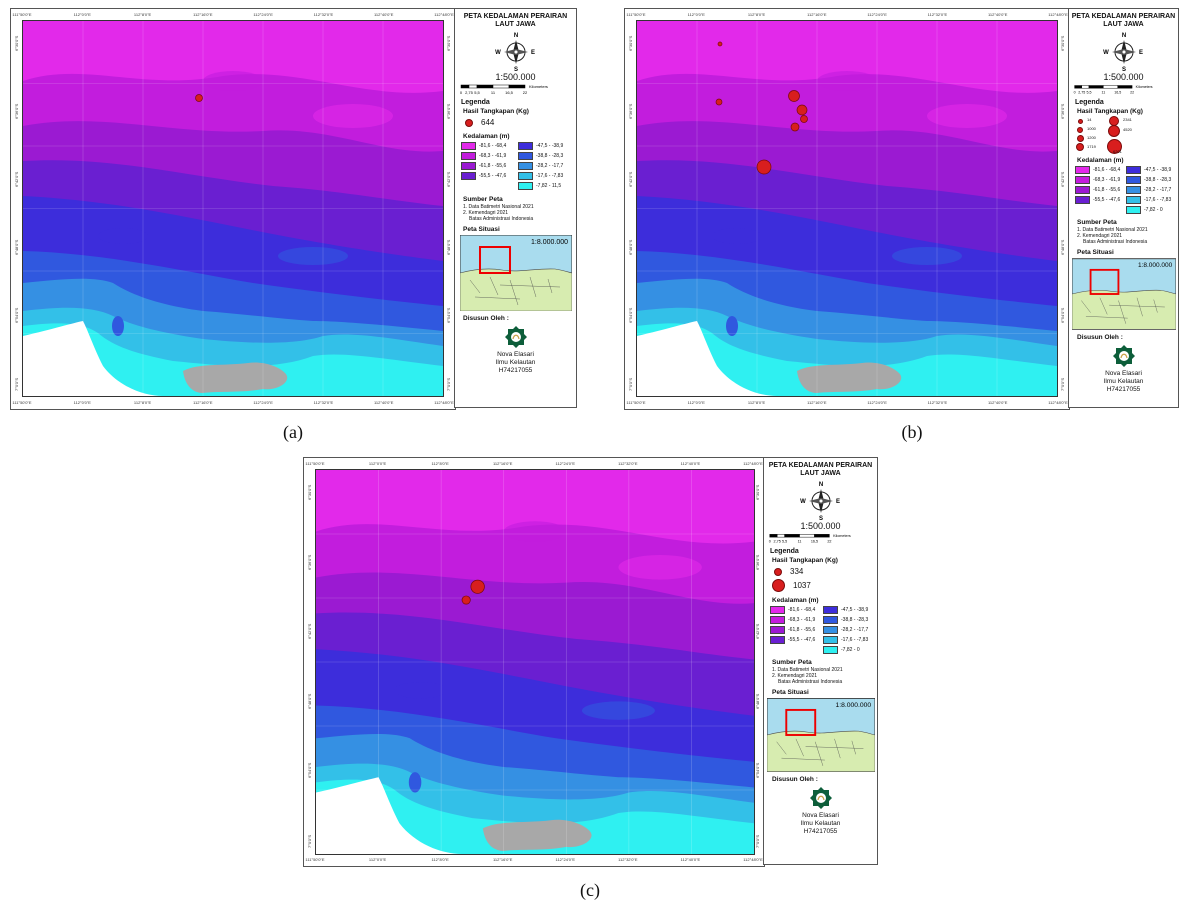 The height and width of the screenshot is (902, 1183). Describe the element at coordinates (1107, 170) in the screenshot. I see `depth-class-label: -81,6 - -68,4` at that location.